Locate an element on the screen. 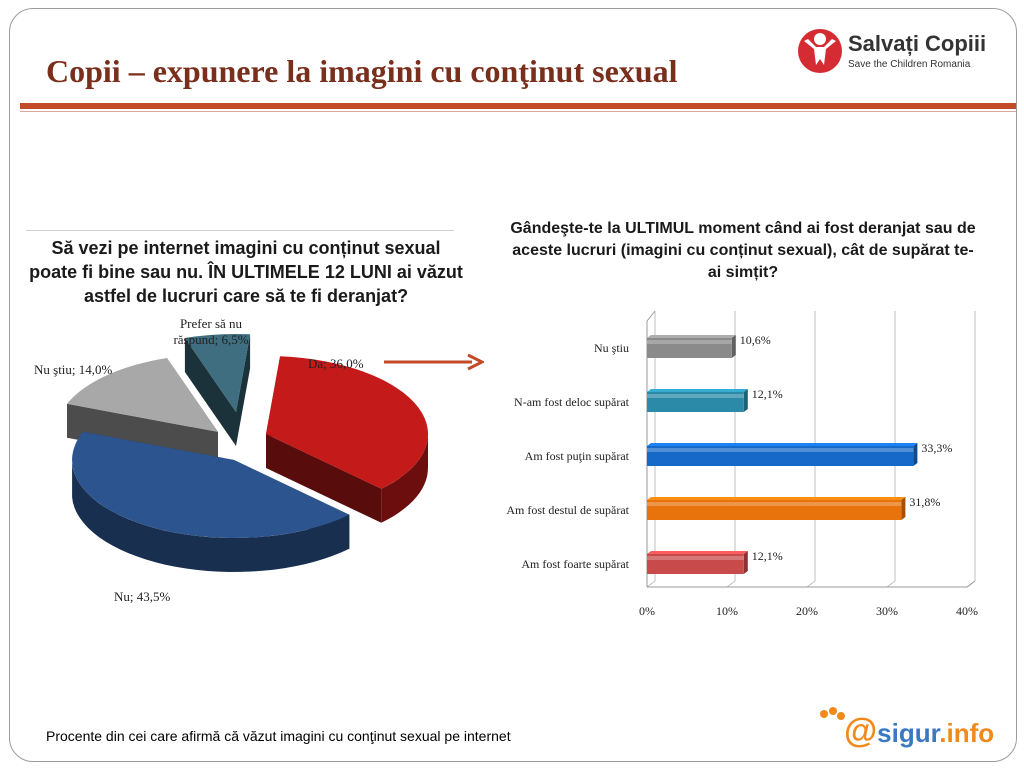 Image resolution: width=1024 pixels, height=768 pixels. logo-subtitle: Save the Children Romania is located at coordinates (909, 64).